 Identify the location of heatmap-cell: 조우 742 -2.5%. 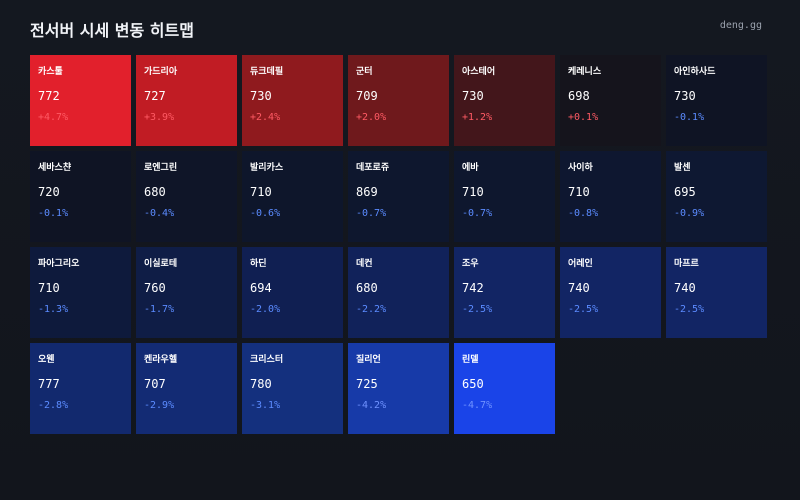
(504, 292).